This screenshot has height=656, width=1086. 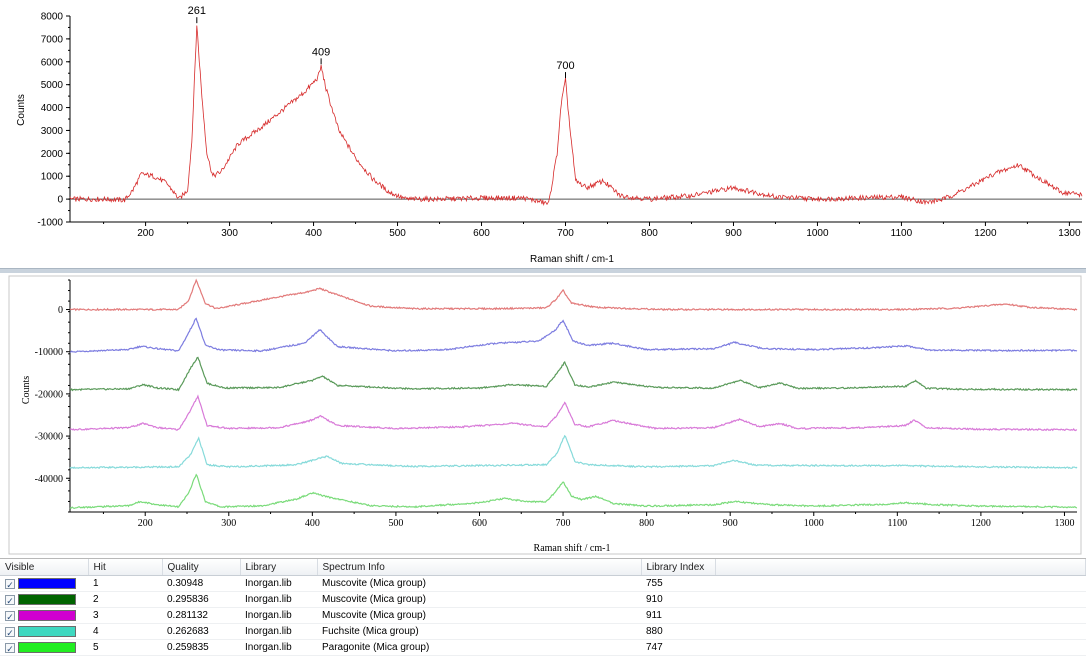 I want to click on hit-cell: 3, so click(x=125, y=615).